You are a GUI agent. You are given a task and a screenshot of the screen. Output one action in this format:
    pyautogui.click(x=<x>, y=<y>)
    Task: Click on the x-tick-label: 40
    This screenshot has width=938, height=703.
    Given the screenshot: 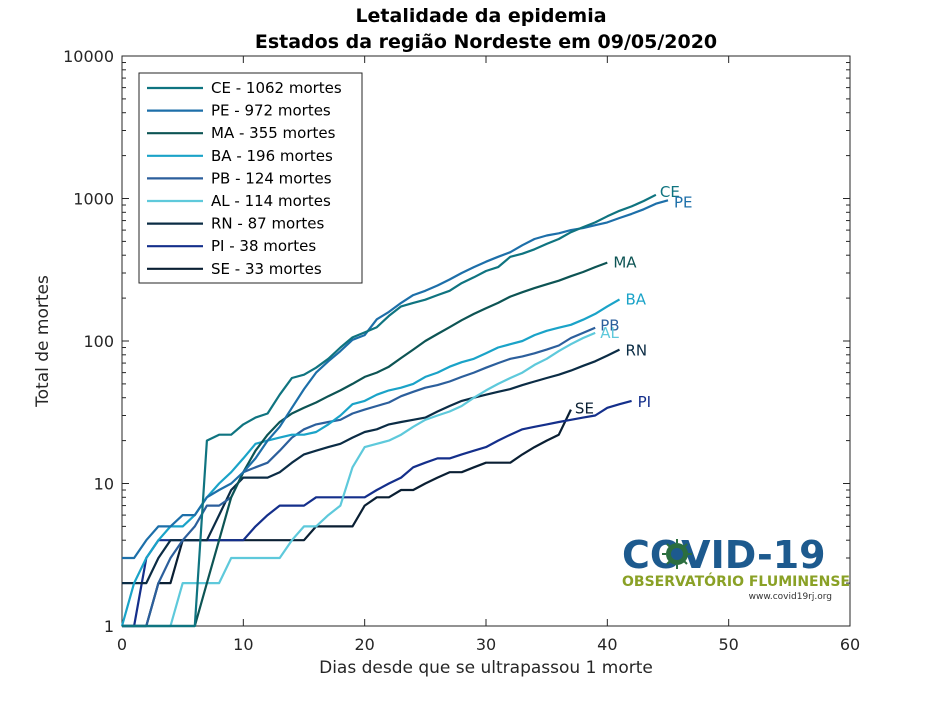 What is the action you would take?
    pyautogui.click(x=607, y=644)
    